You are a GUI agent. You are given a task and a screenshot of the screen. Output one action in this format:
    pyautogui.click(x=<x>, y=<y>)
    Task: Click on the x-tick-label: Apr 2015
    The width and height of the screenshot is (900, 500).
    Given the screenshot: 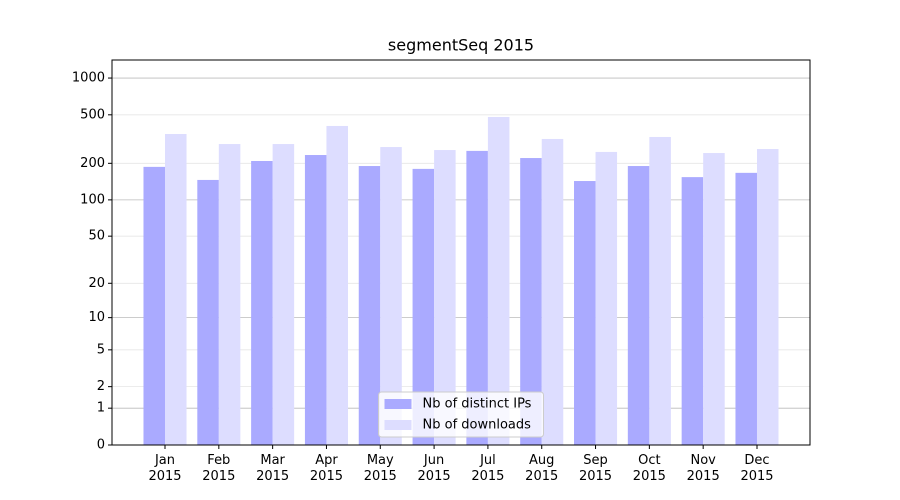 What is the action you would take?
    pyautogui.click(x=326, y=468)
    